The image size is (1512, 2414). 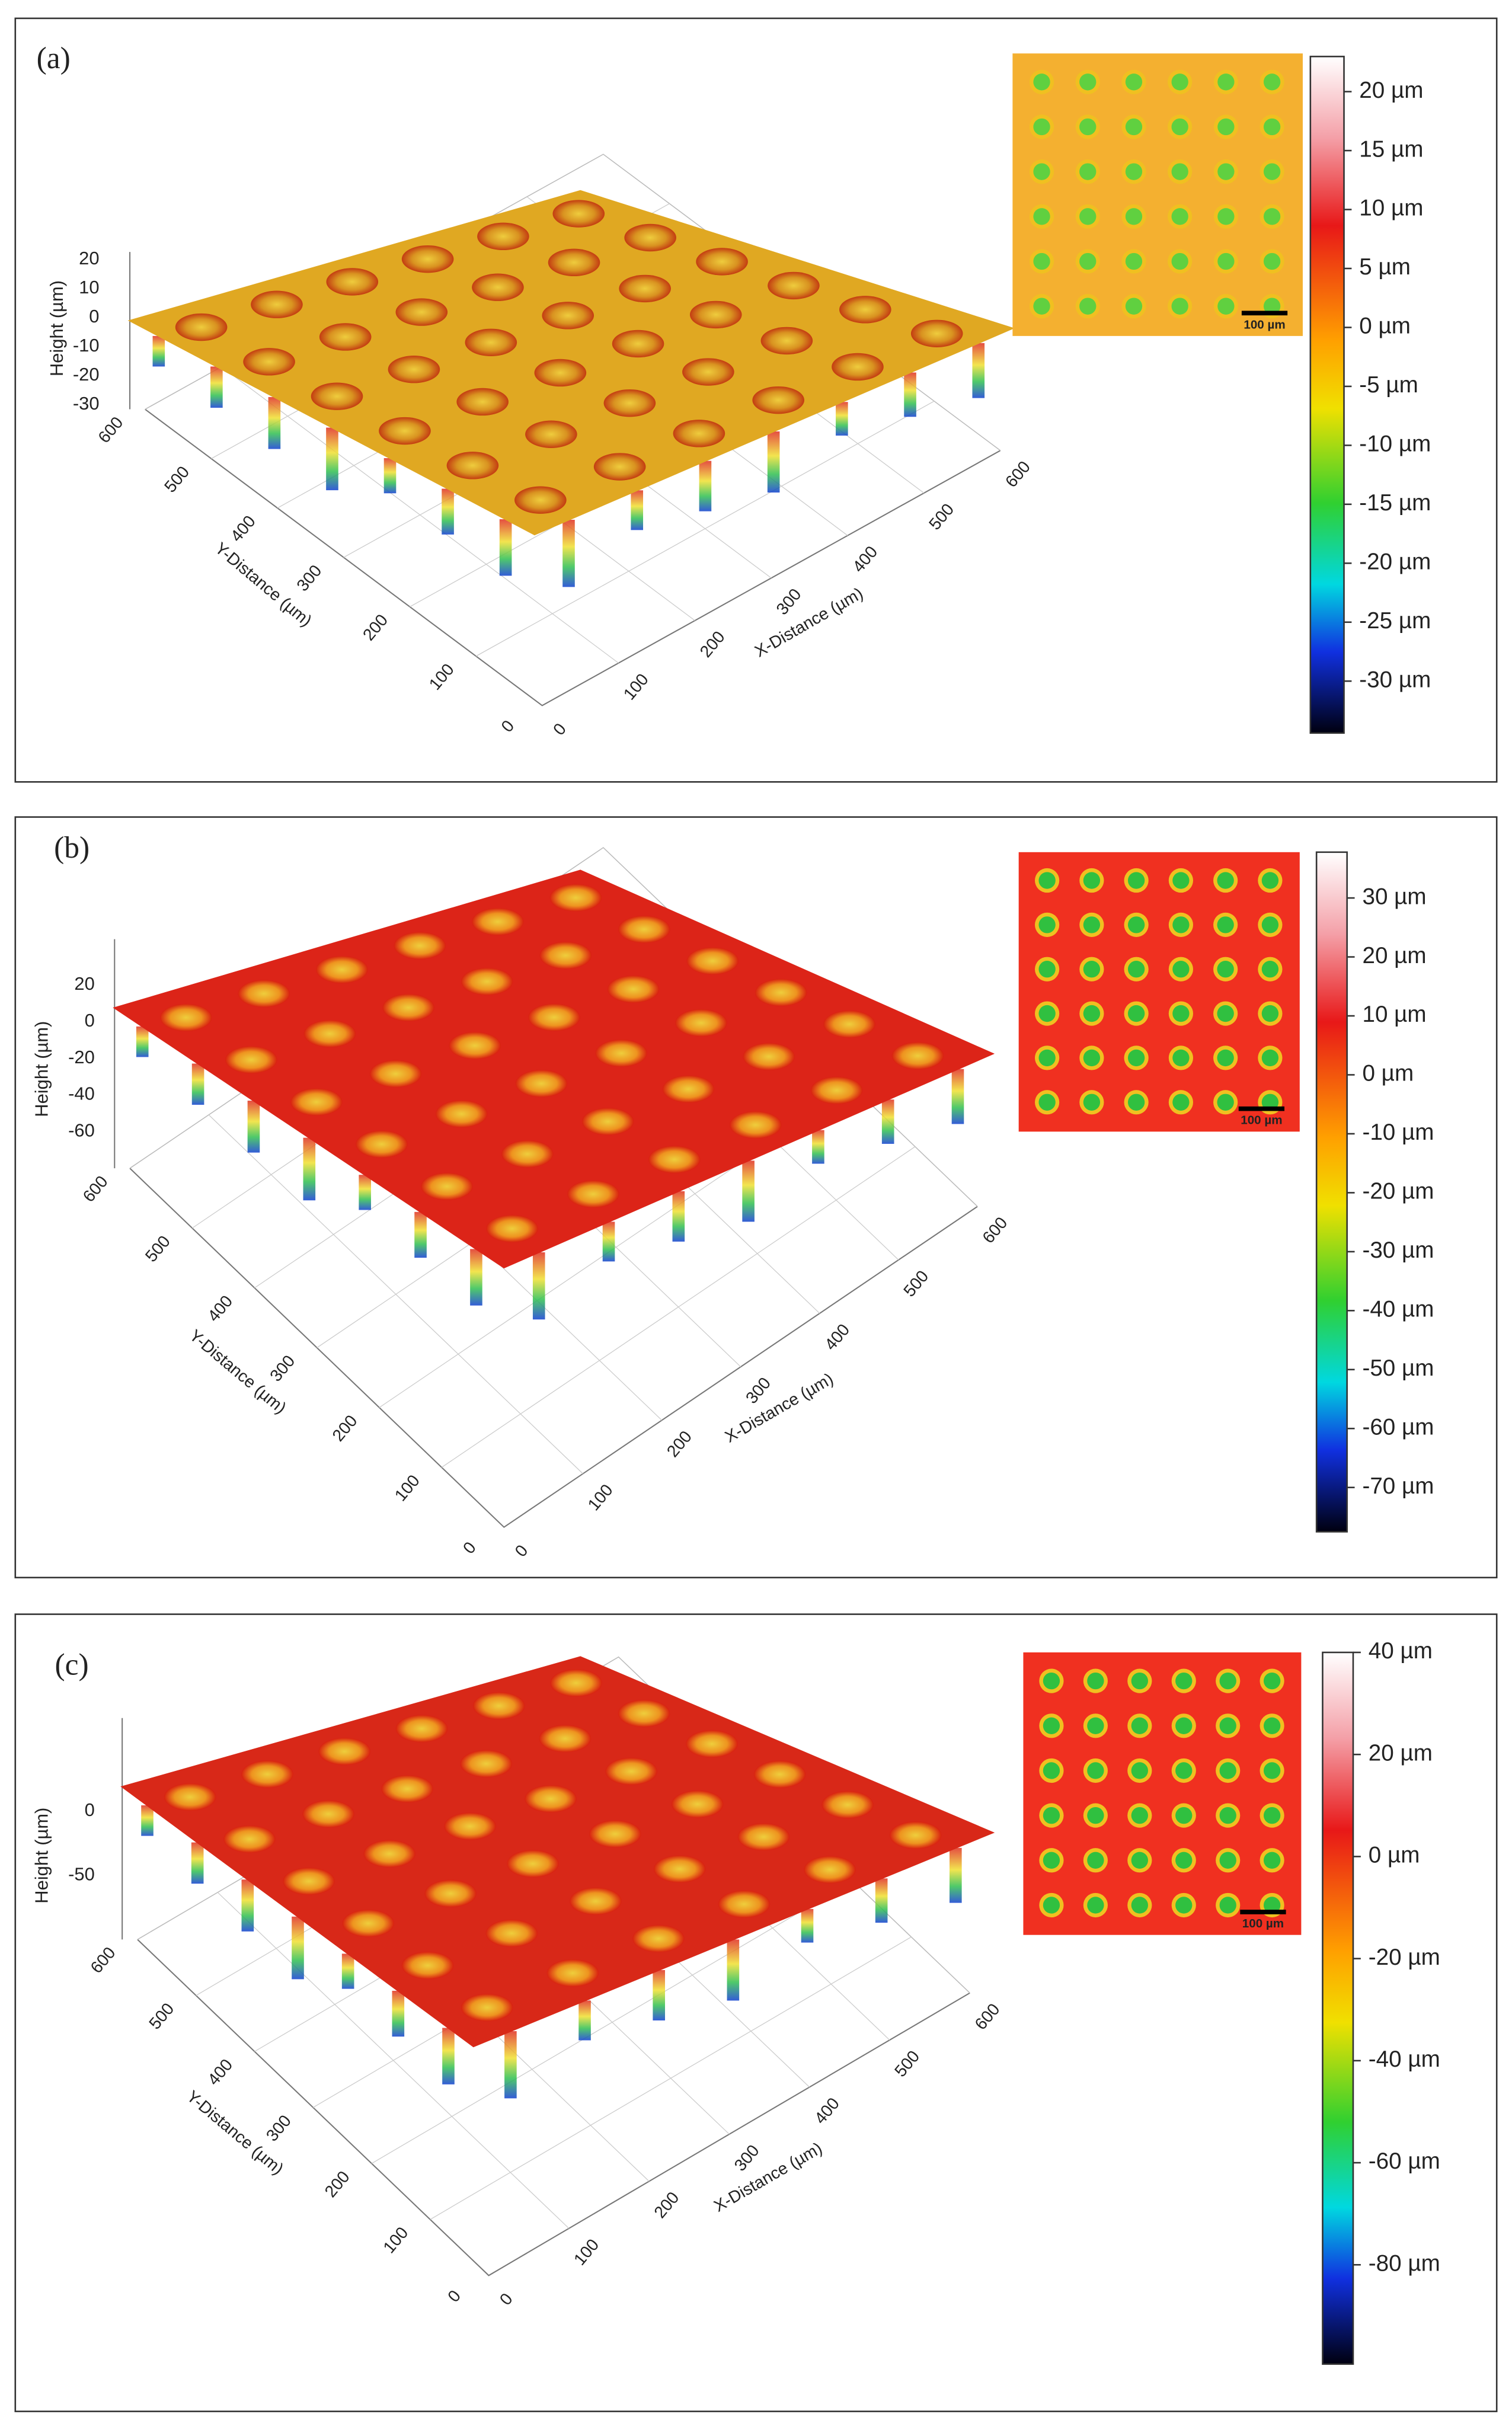 What do you see at coordinates (553, 1348) in the screenshot?
I see `axis-box` at bounding box center [553, 1348].